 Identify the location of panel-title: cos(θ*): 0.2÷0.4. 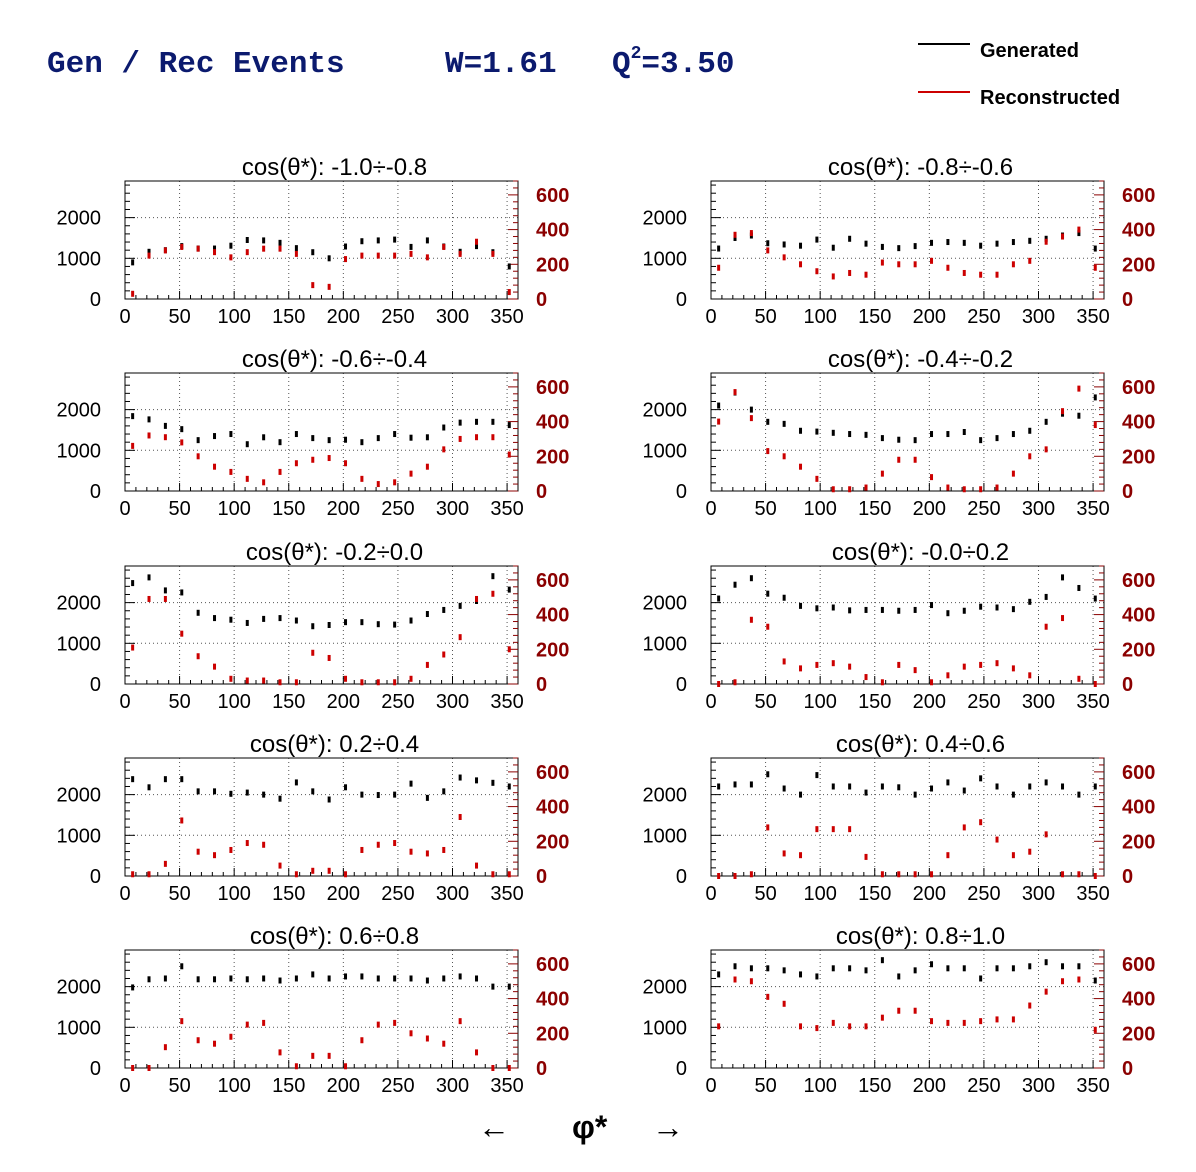
(334, 744).